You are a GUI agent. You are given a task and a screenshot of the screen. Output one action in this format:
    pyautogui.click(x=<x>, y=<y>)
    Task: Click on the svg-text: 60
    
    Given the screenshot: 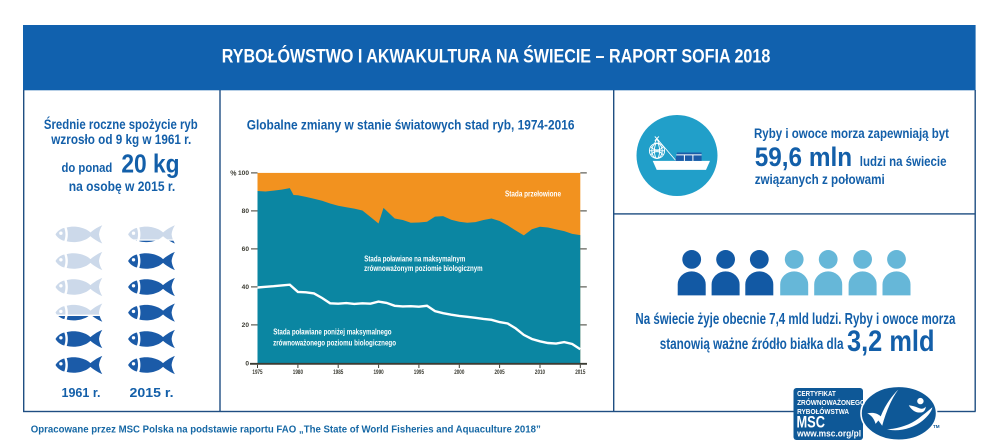 What is the action you would take?
    pyautogui.click(x=246, y=249)
    